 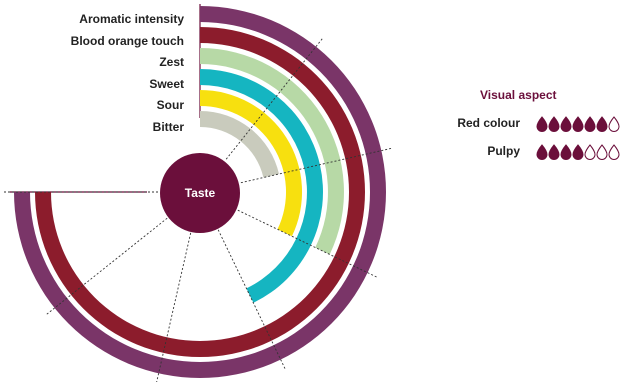 I want to click on center-label: Taste, so click(x=200, y=193).